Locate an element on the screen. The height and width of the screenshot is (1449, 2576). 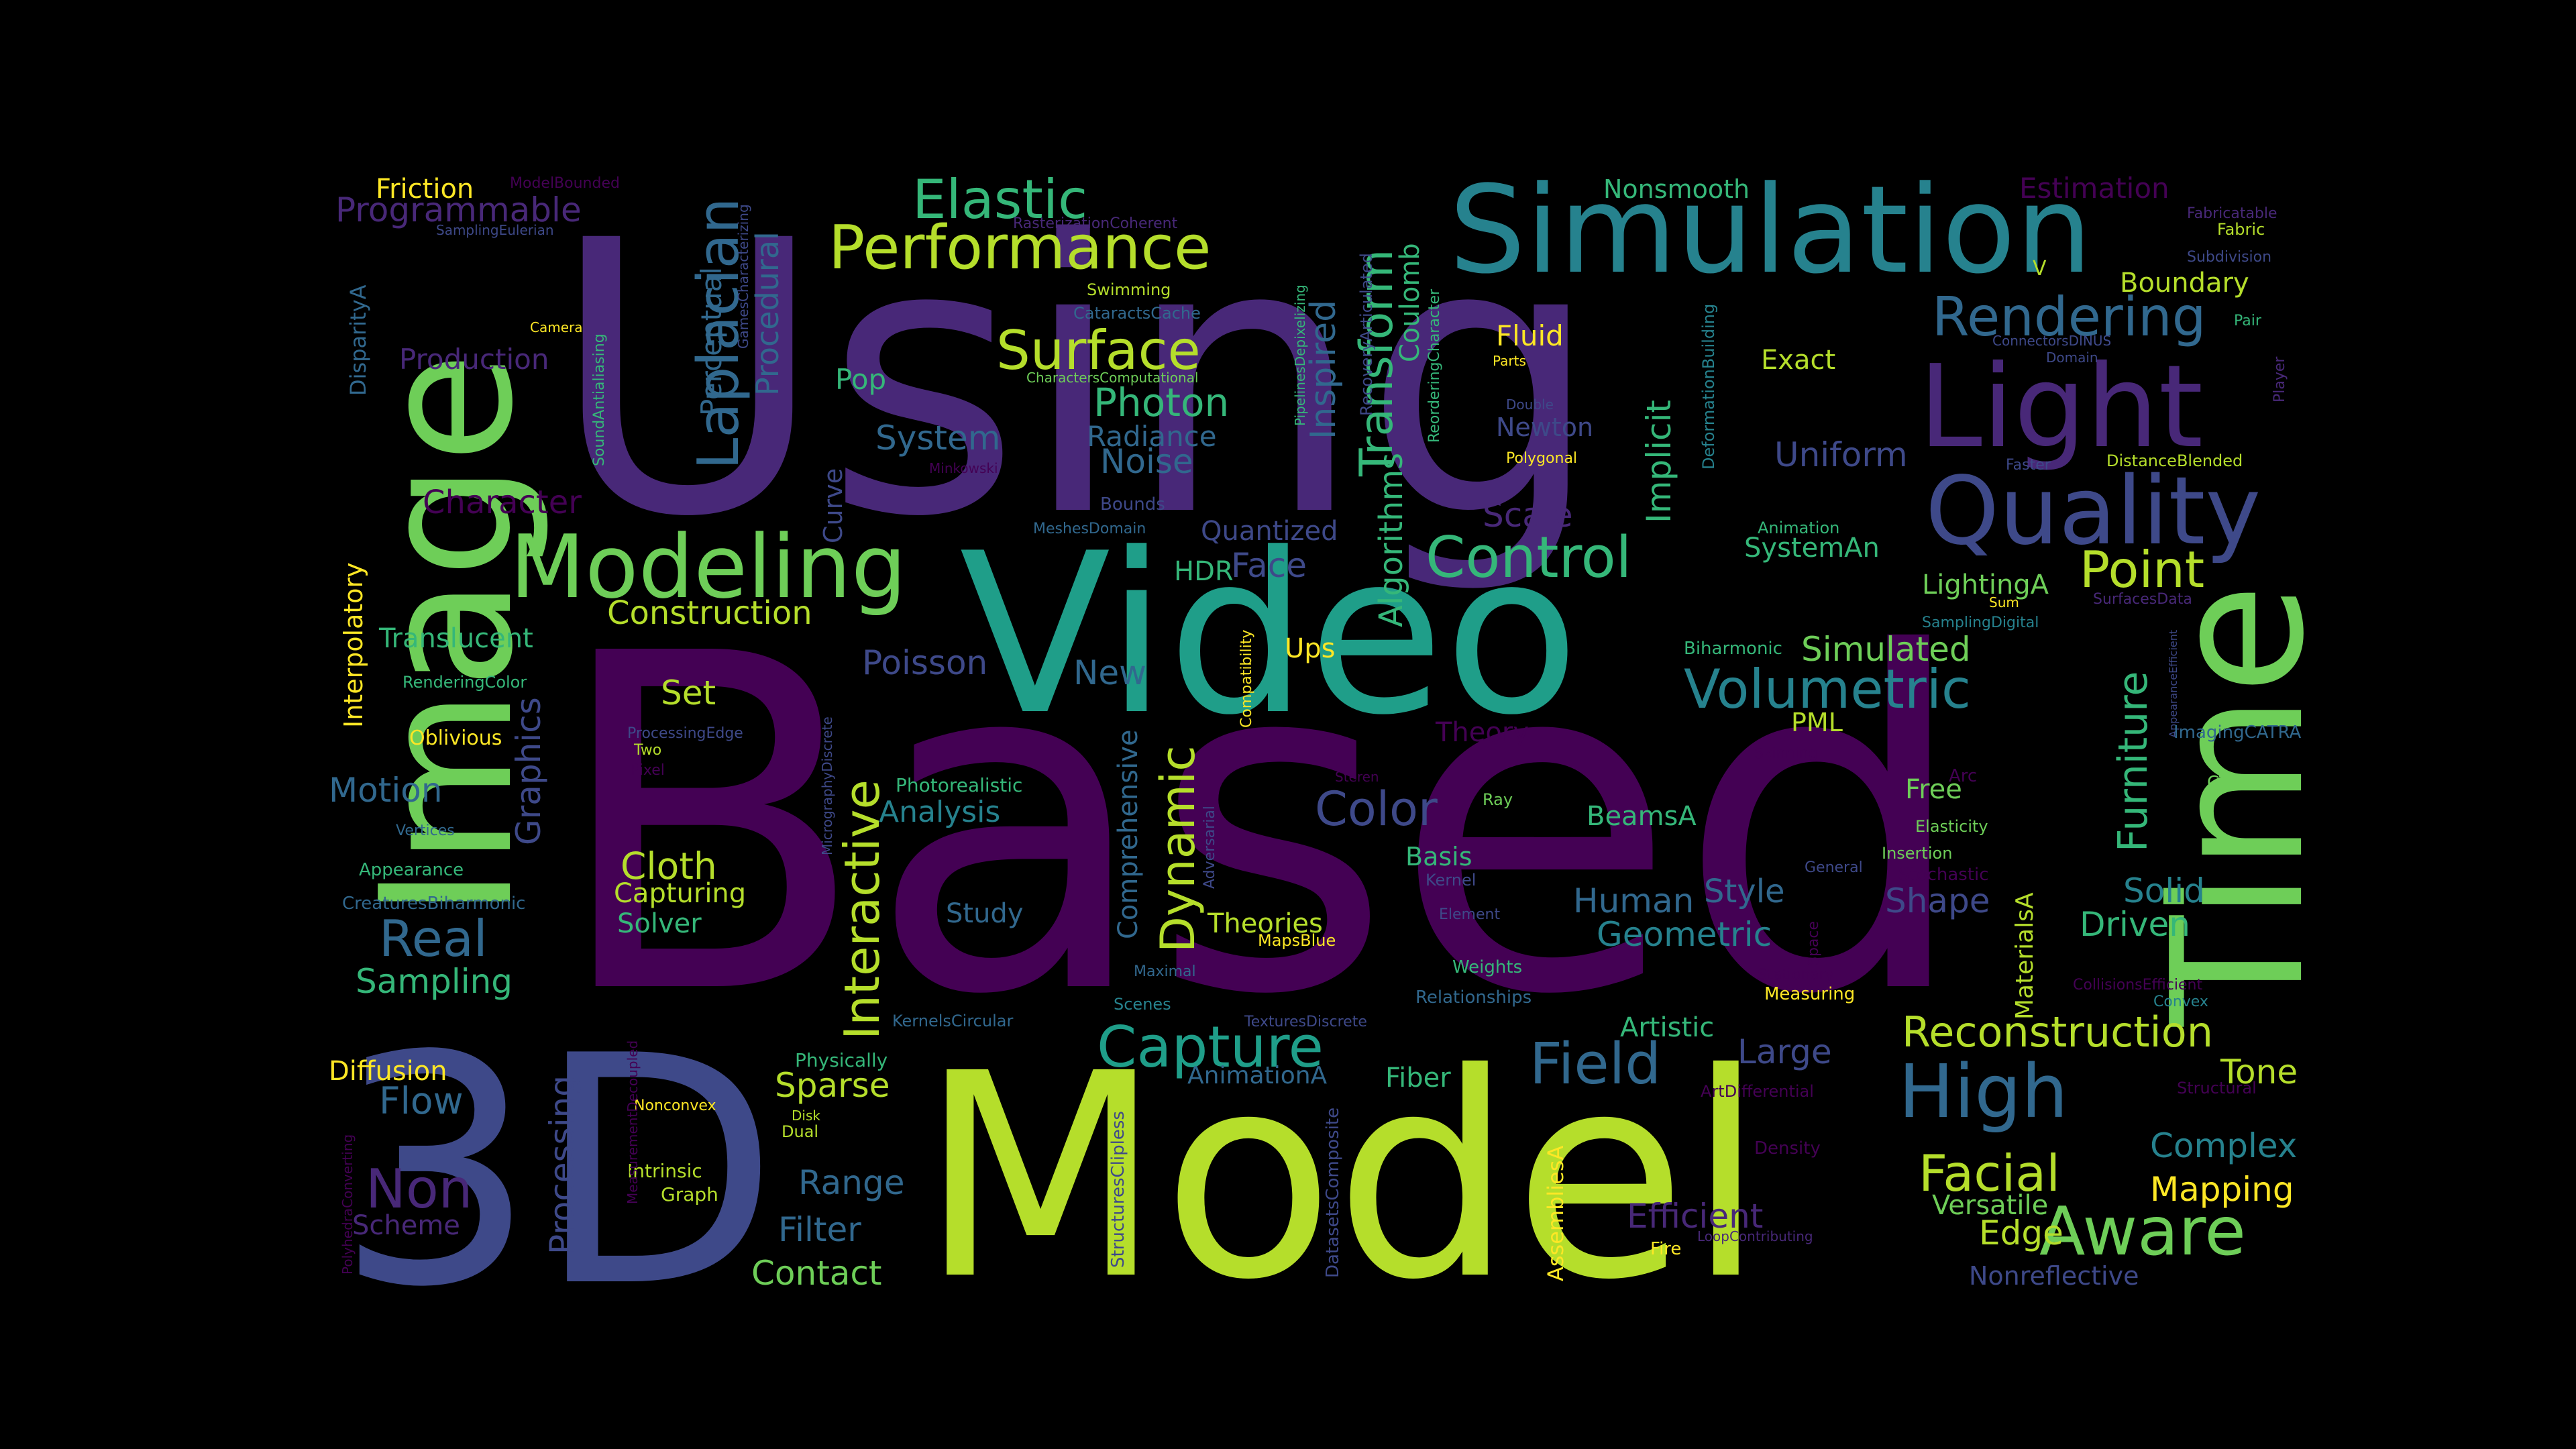
cloud-word-filter: Filter is located at coordinates (819, 1229).